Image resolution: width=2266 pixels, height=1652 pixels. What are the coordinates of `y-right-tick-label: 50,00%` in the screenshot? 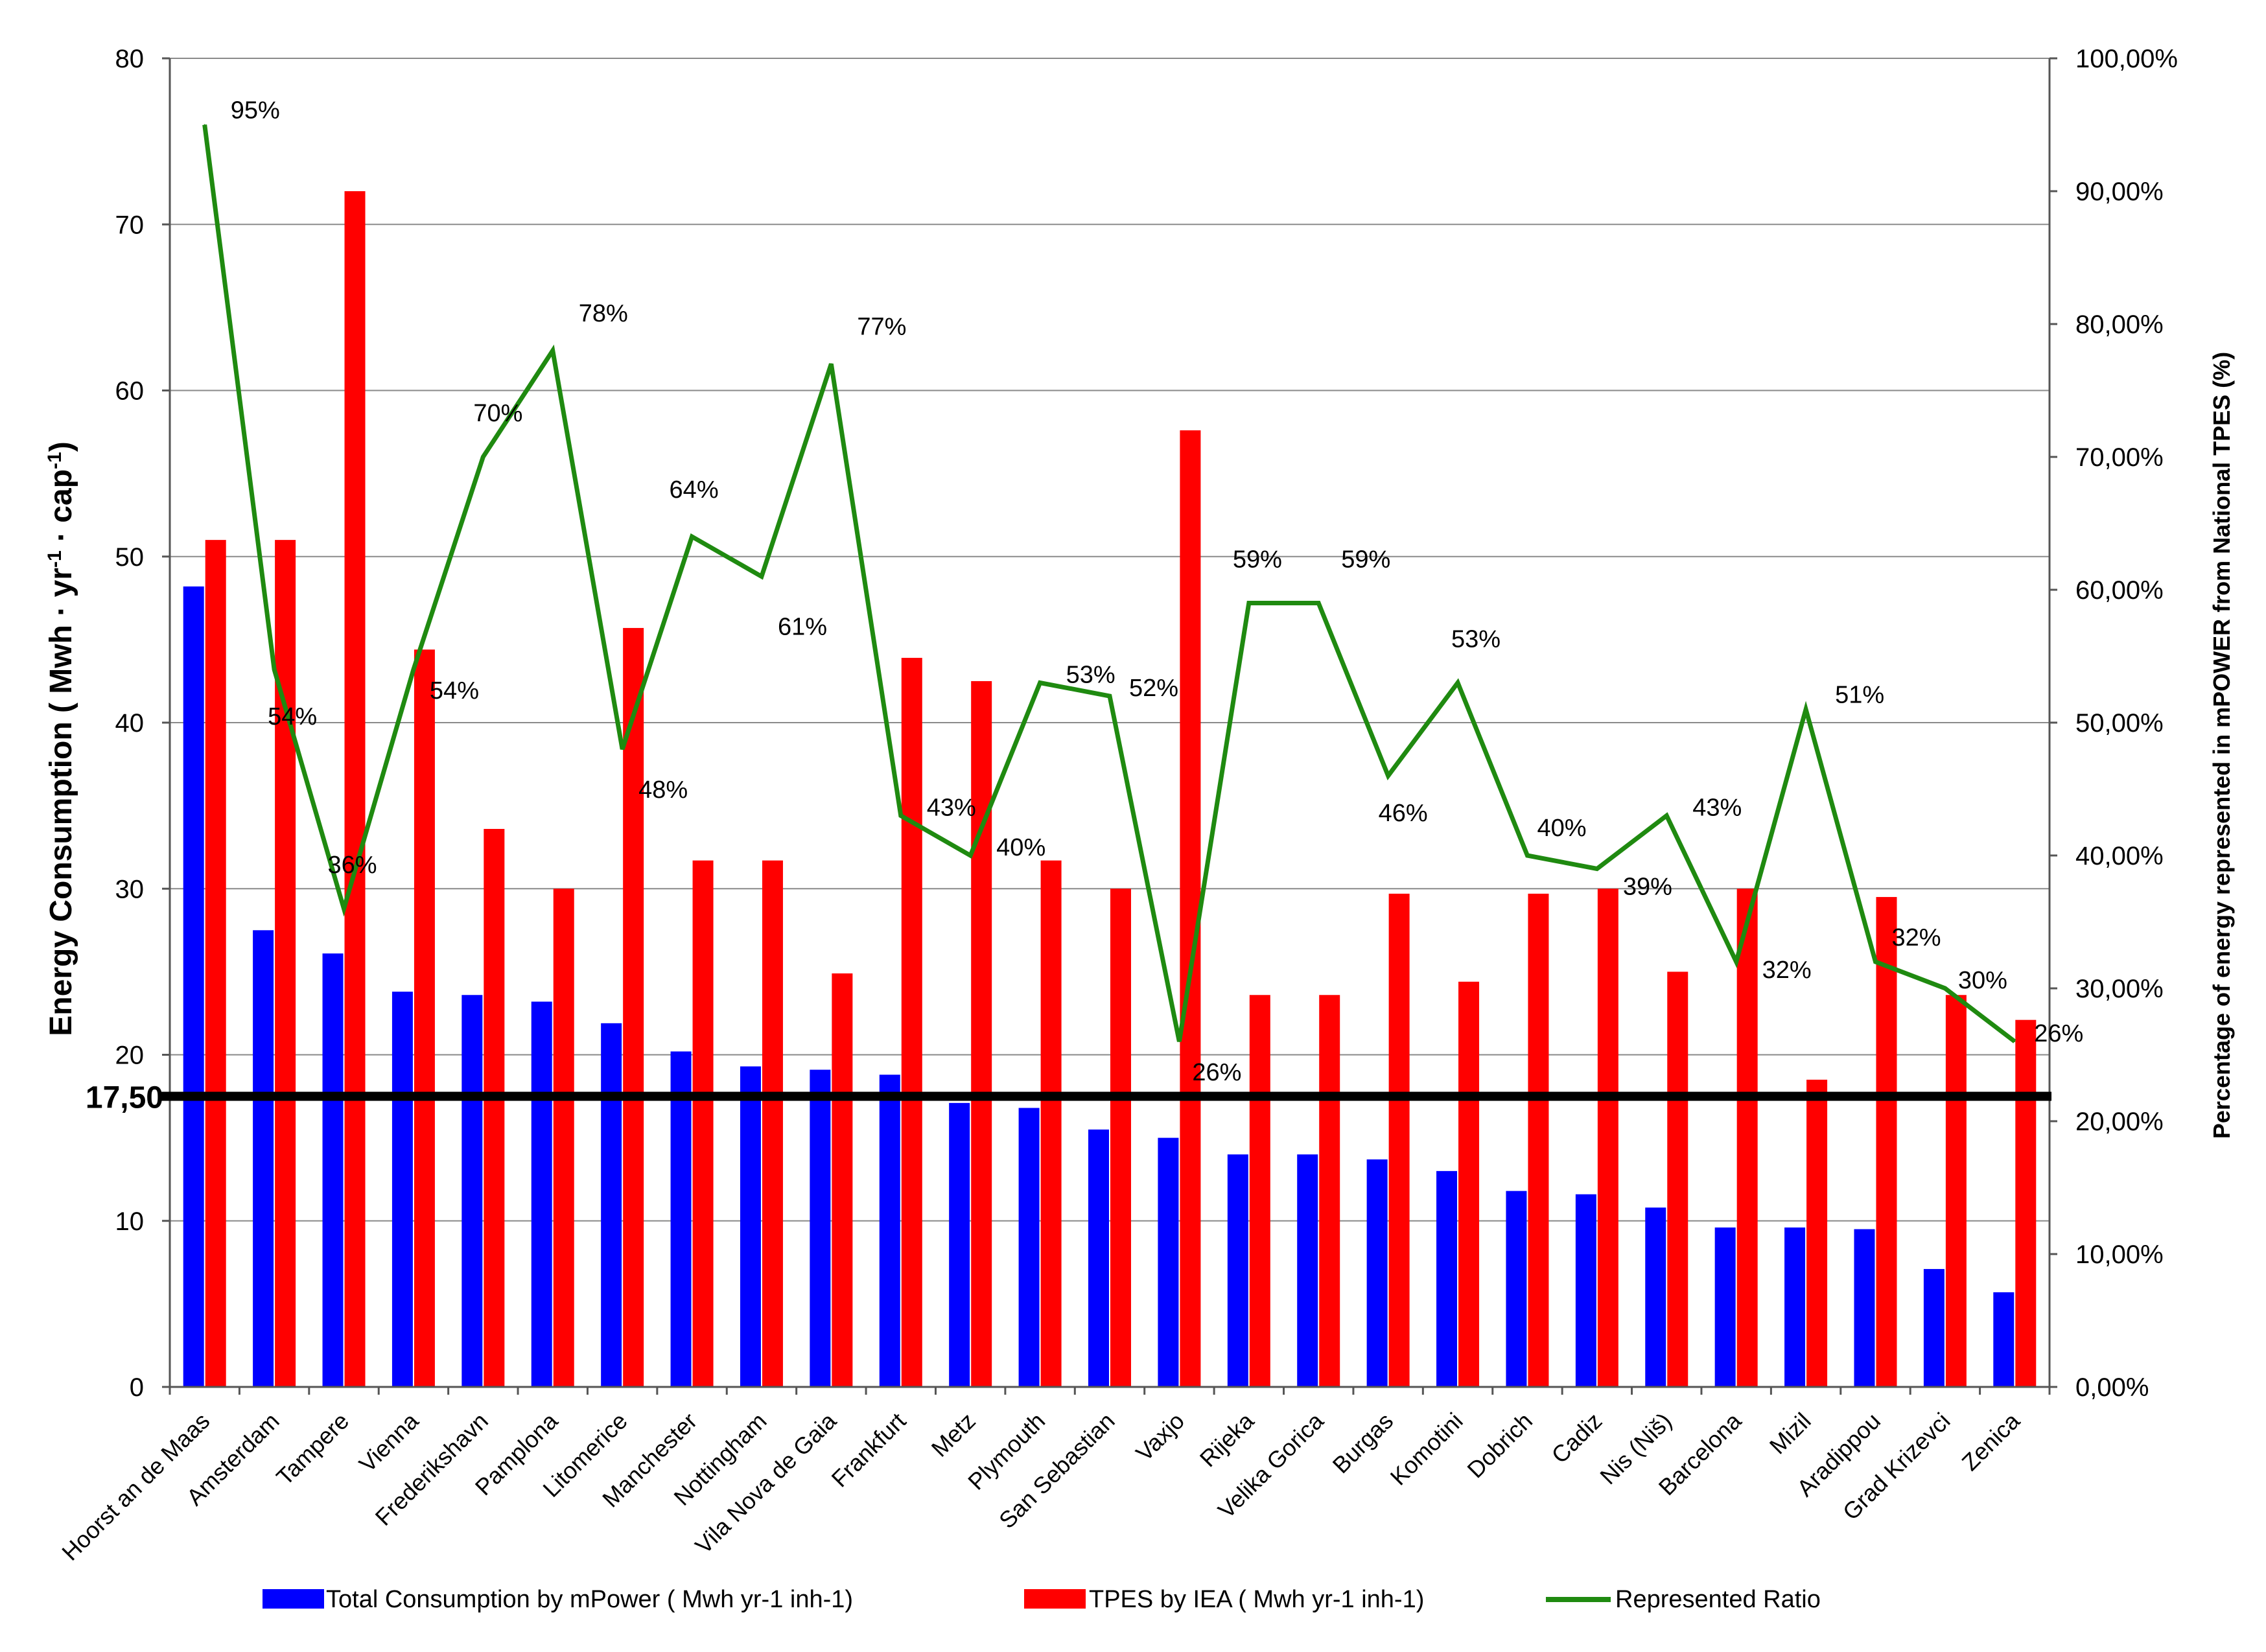 It's located at (2119, 723).